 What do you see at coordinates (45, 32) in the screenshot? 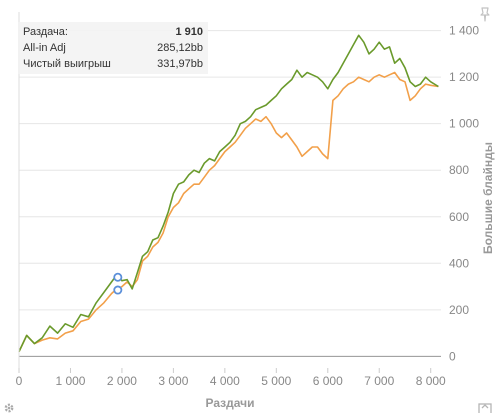
I see `info-label-hand: Раздача:` at bounding box center [45, 32].